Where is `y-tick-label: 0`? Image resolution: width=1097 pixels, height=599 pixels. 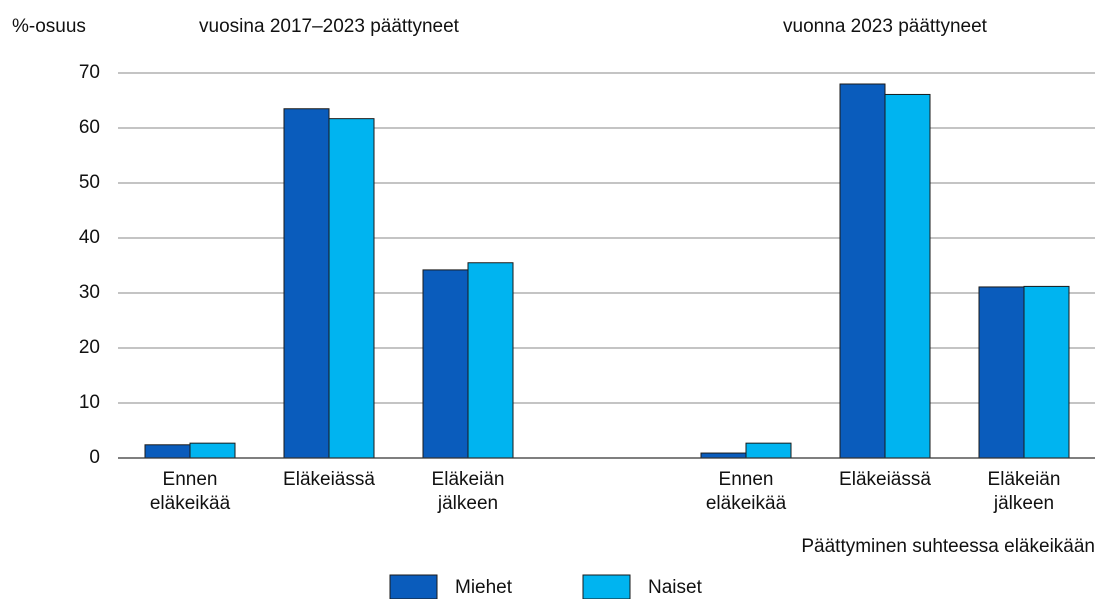
y-tick-label: 0 is located at coordinates (94, 457).